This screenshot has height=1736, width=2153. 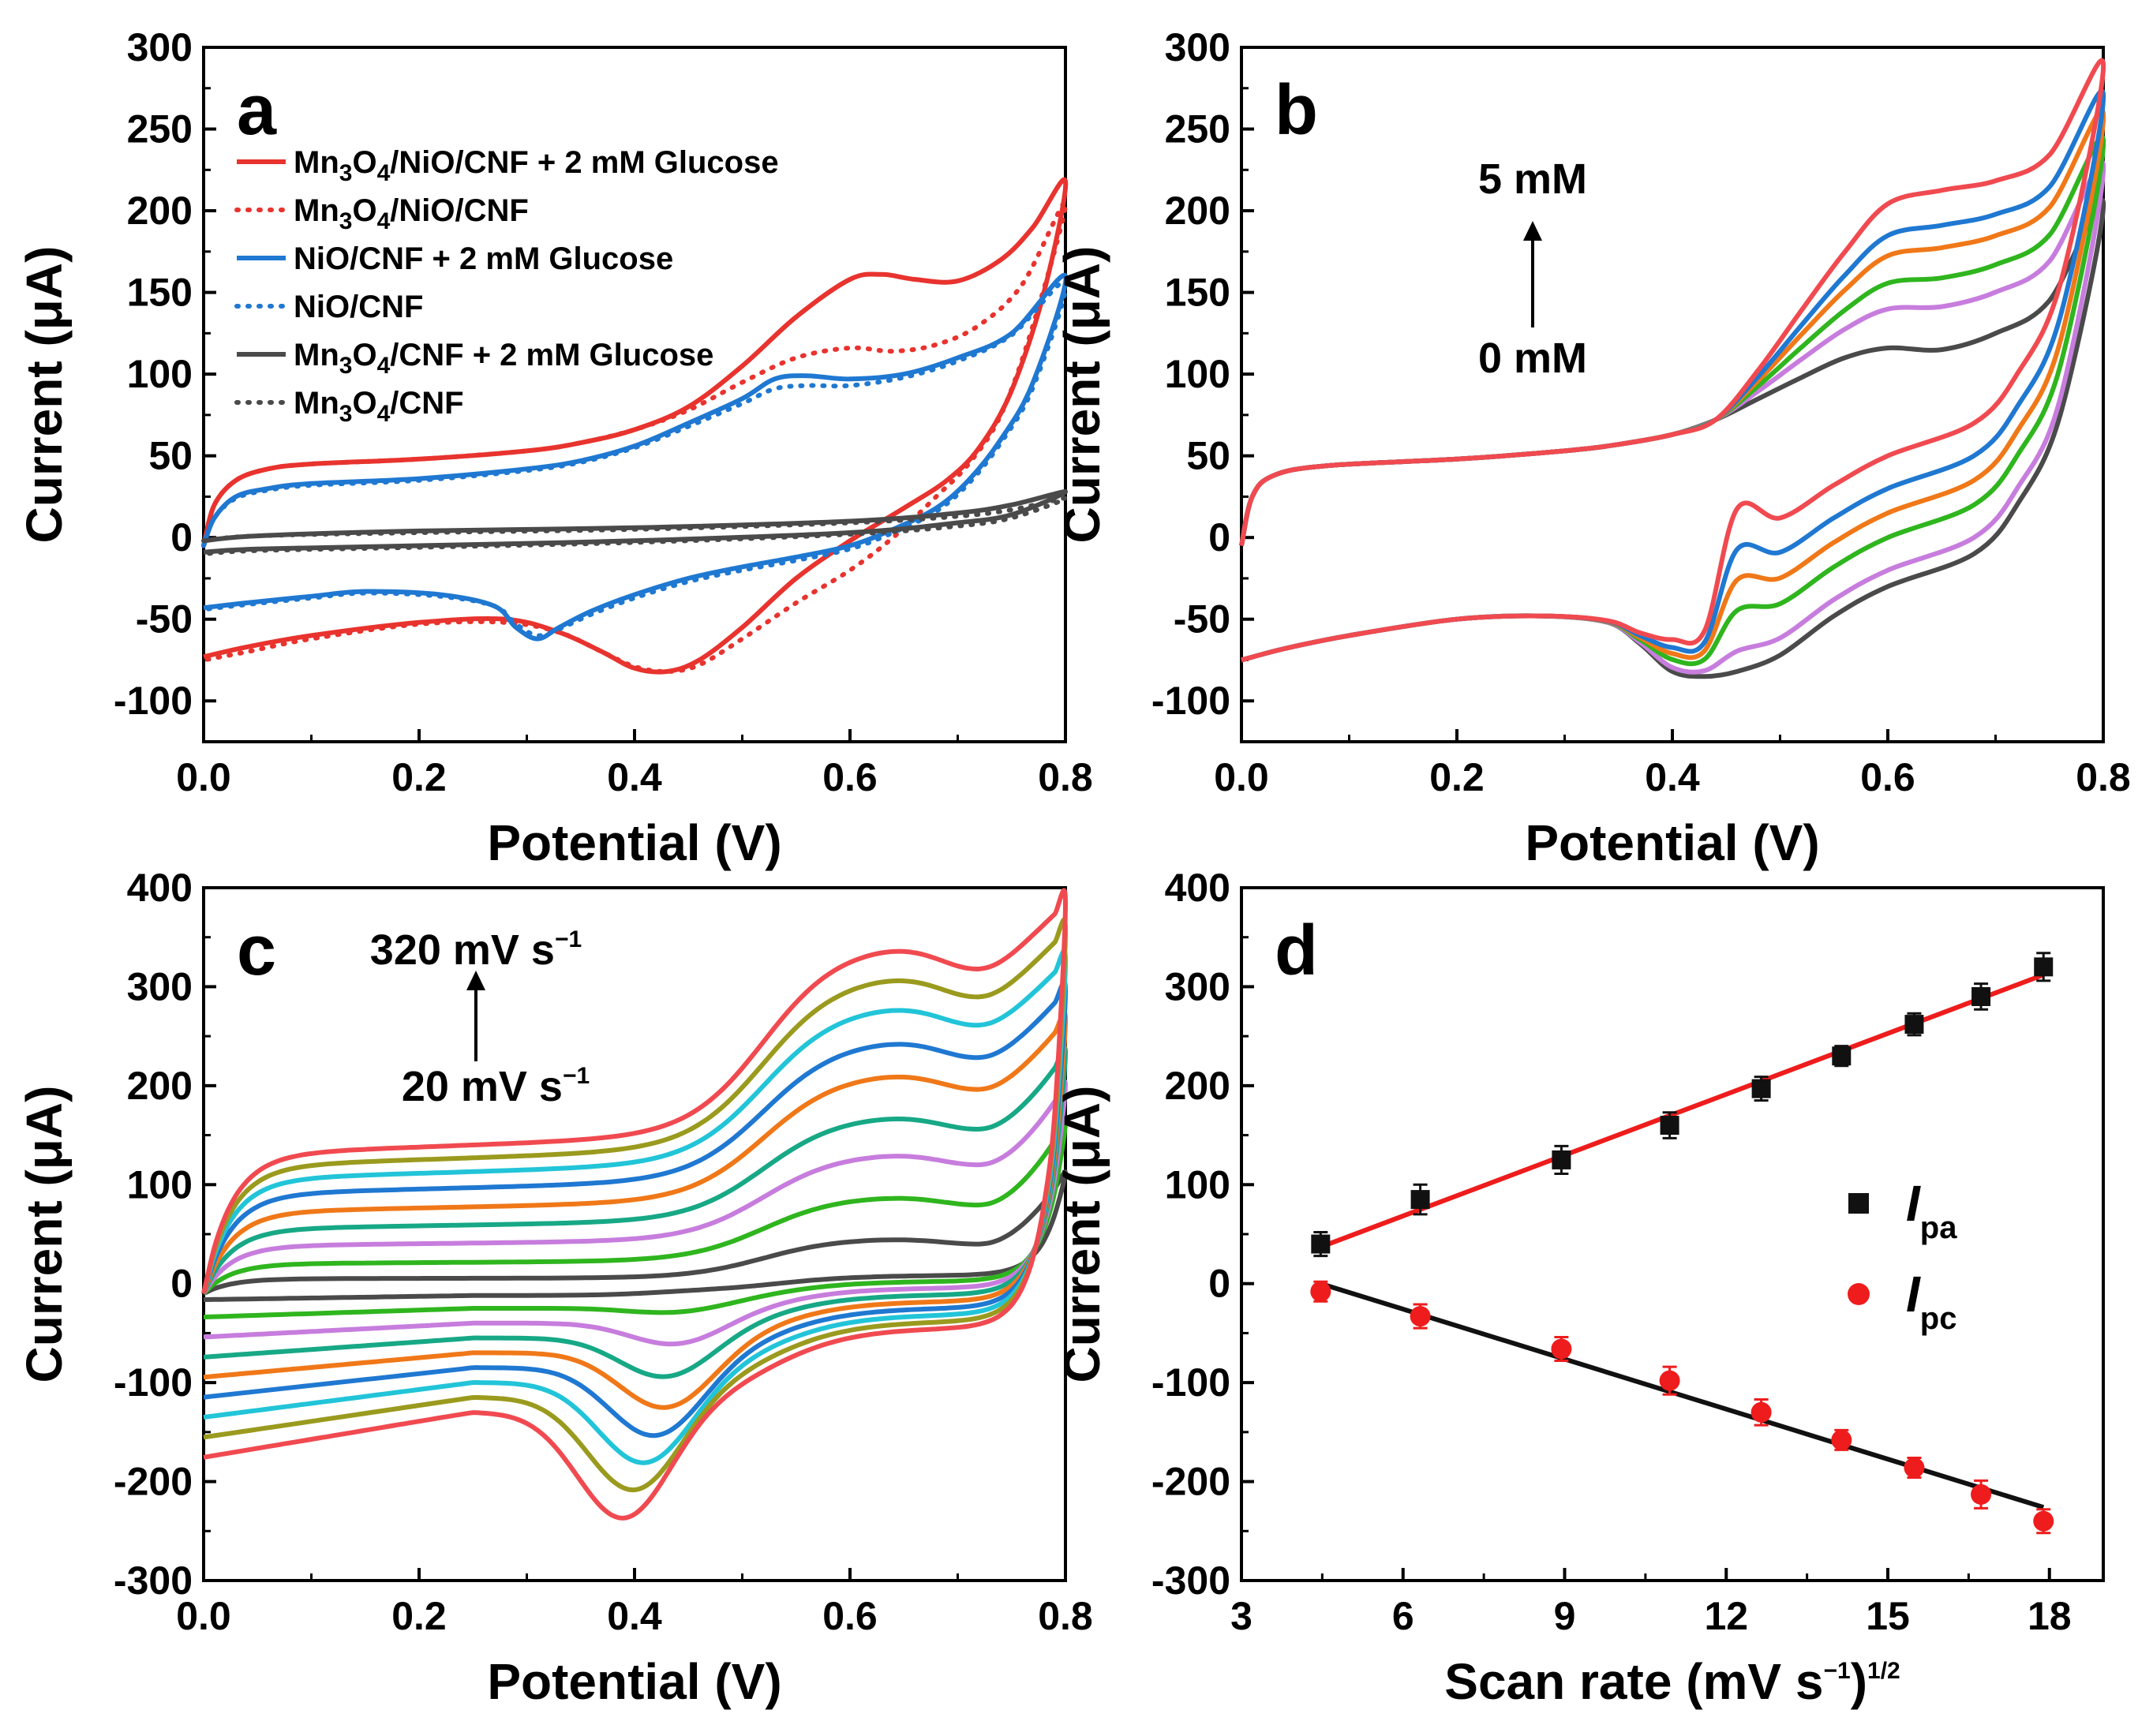 What do you see at coordinates (256, 950) in the screenshot?
I see `panel-label-c: c` at bounding box center [256, 950].